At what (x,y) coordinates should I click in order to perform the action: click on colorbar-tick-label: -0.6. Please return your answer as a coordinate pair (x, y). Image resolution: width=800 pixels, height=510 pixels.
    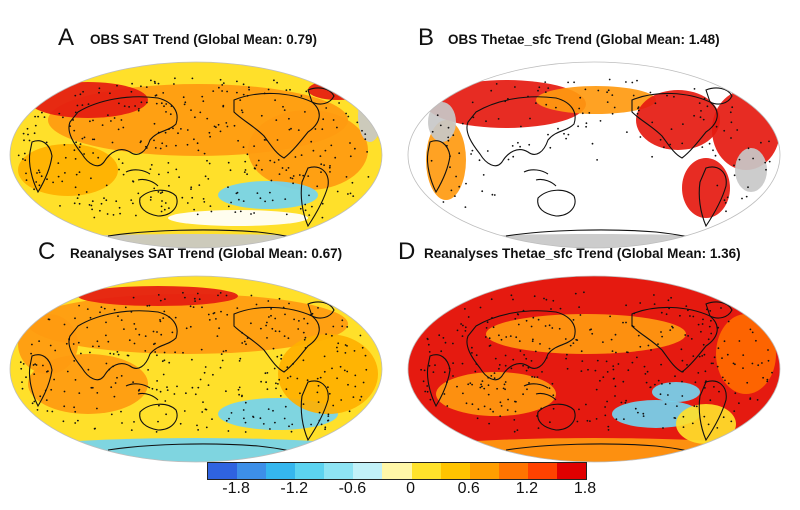
    Looking at the image, I should click on (352, 488).